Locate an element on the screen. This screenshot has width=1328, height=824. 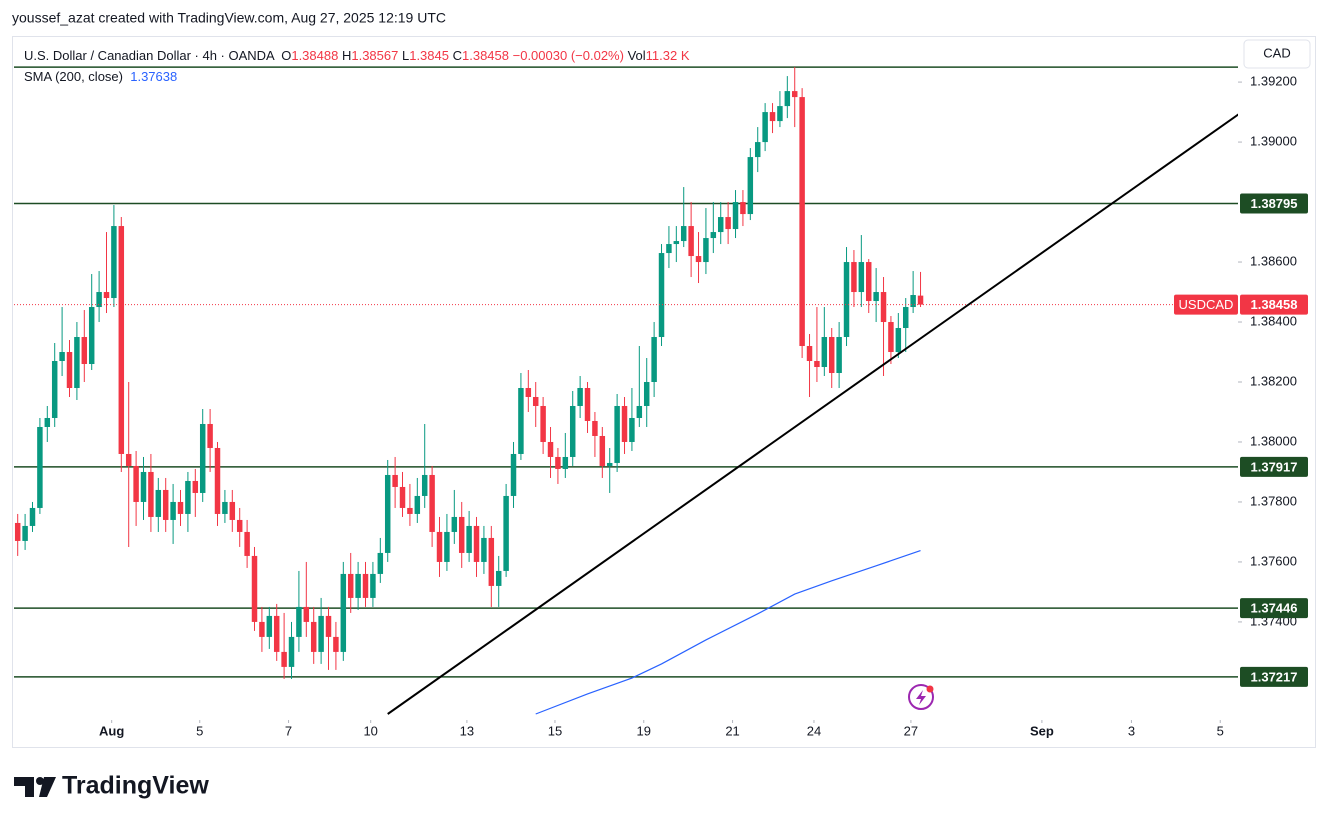
legend-row: SMA (200, close) 1.37638 is located at coordinates (357, 76).